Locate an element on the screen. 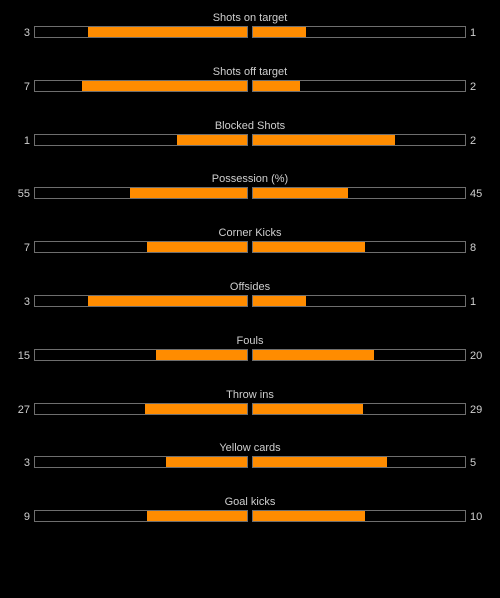 The image size is (500, 598). home-value: 15 is located at coordinates (23, 355).